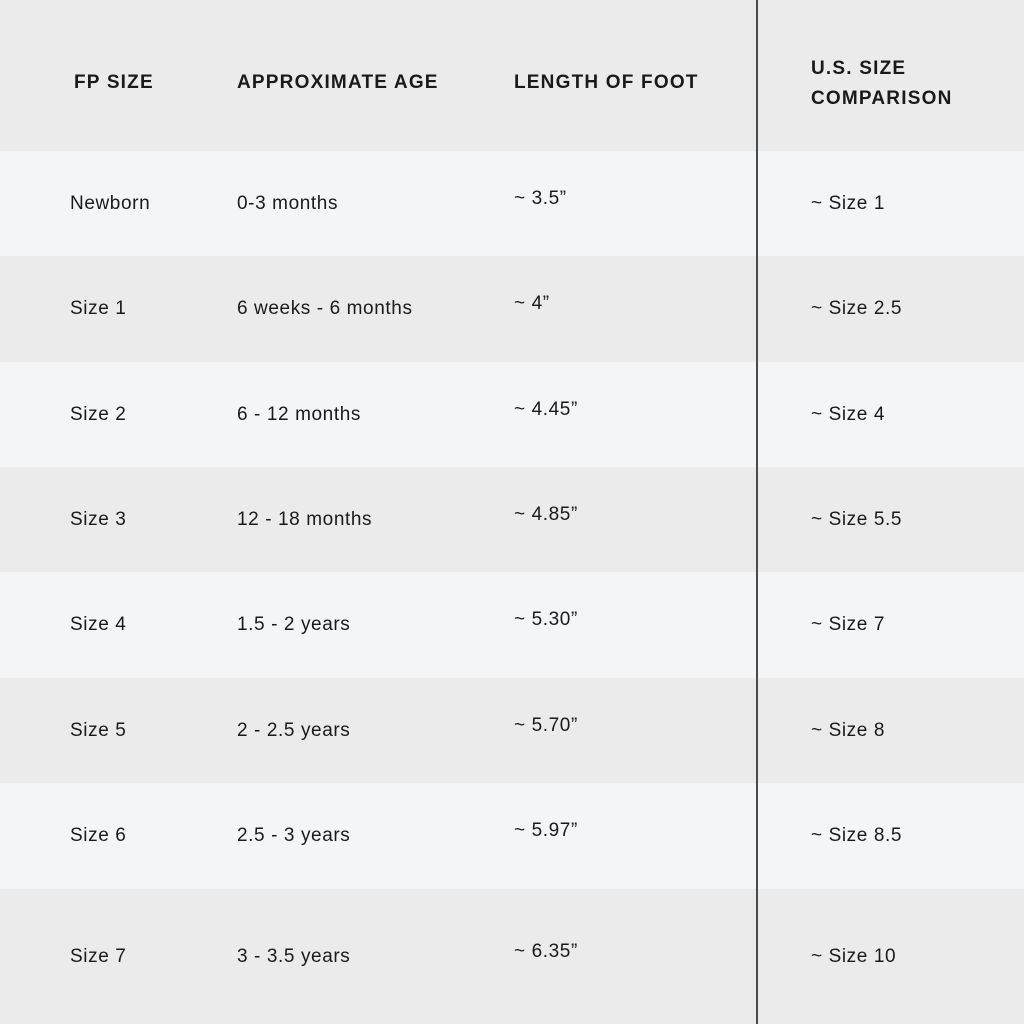 This screenshot has width=1024, height=1024. Describe the element at coordinates (305, 519) in the screenshot. I see `cell-approximate-age: 12 - 18 months` at that location.